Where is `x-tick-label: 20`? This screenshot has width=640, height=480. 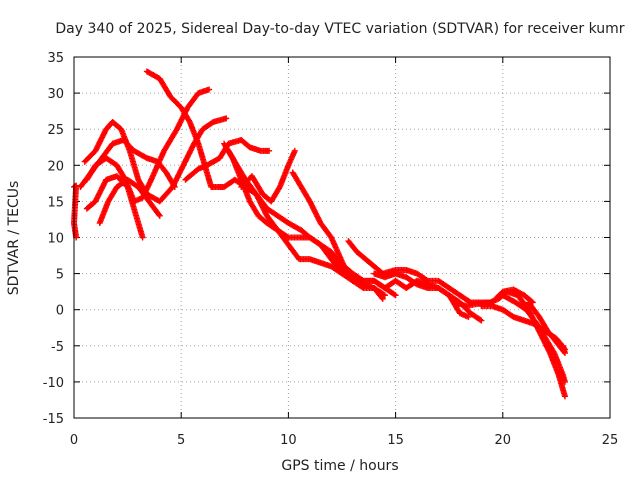
x-tick-label: 20 is located at coordinates (503, 440).